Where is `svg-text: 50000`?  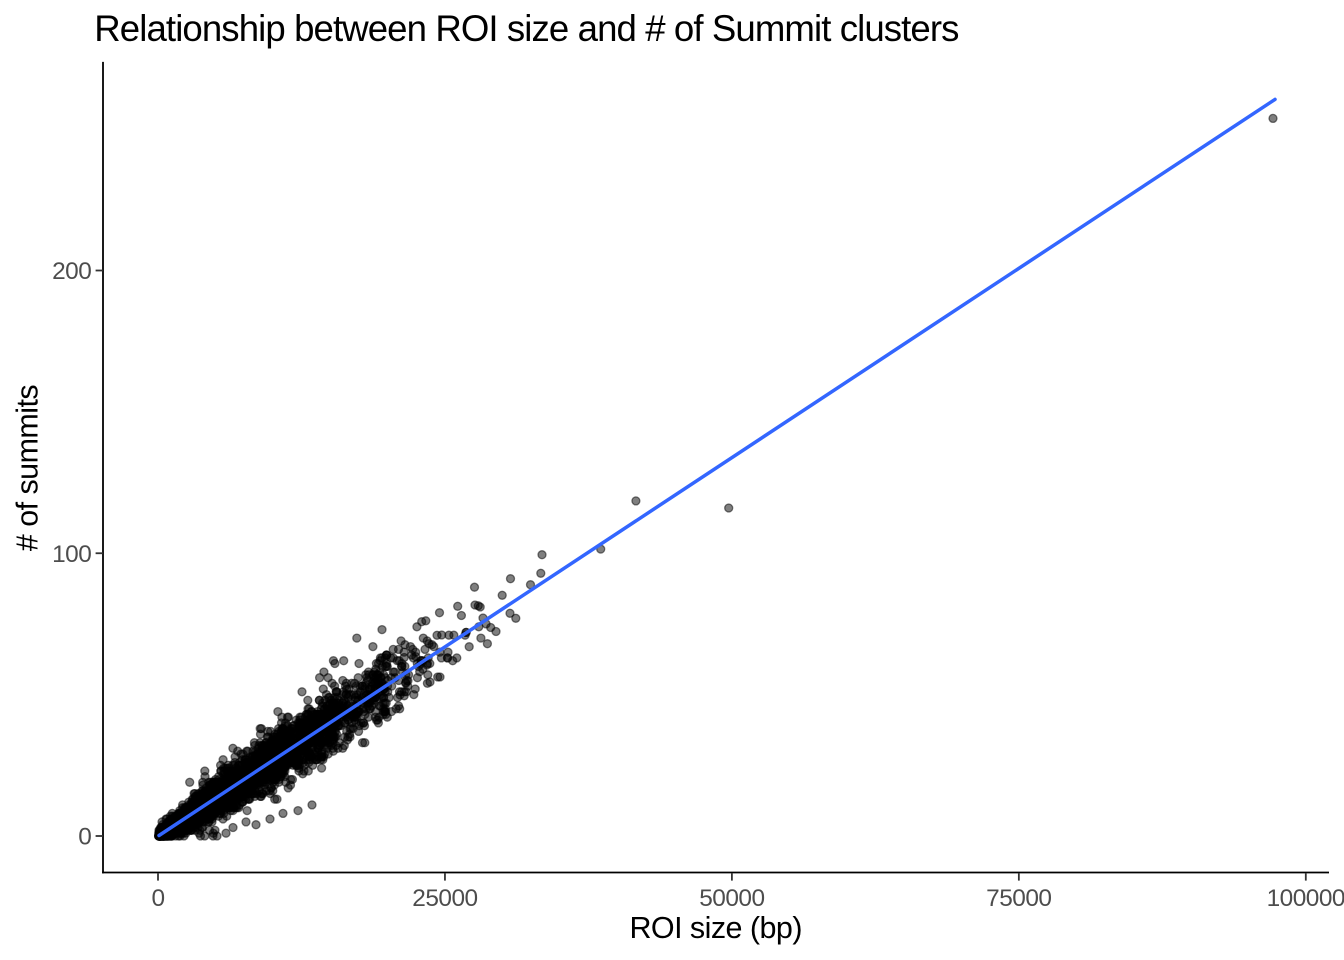
svg-text: 50000 is located at coordinates (731, 898).